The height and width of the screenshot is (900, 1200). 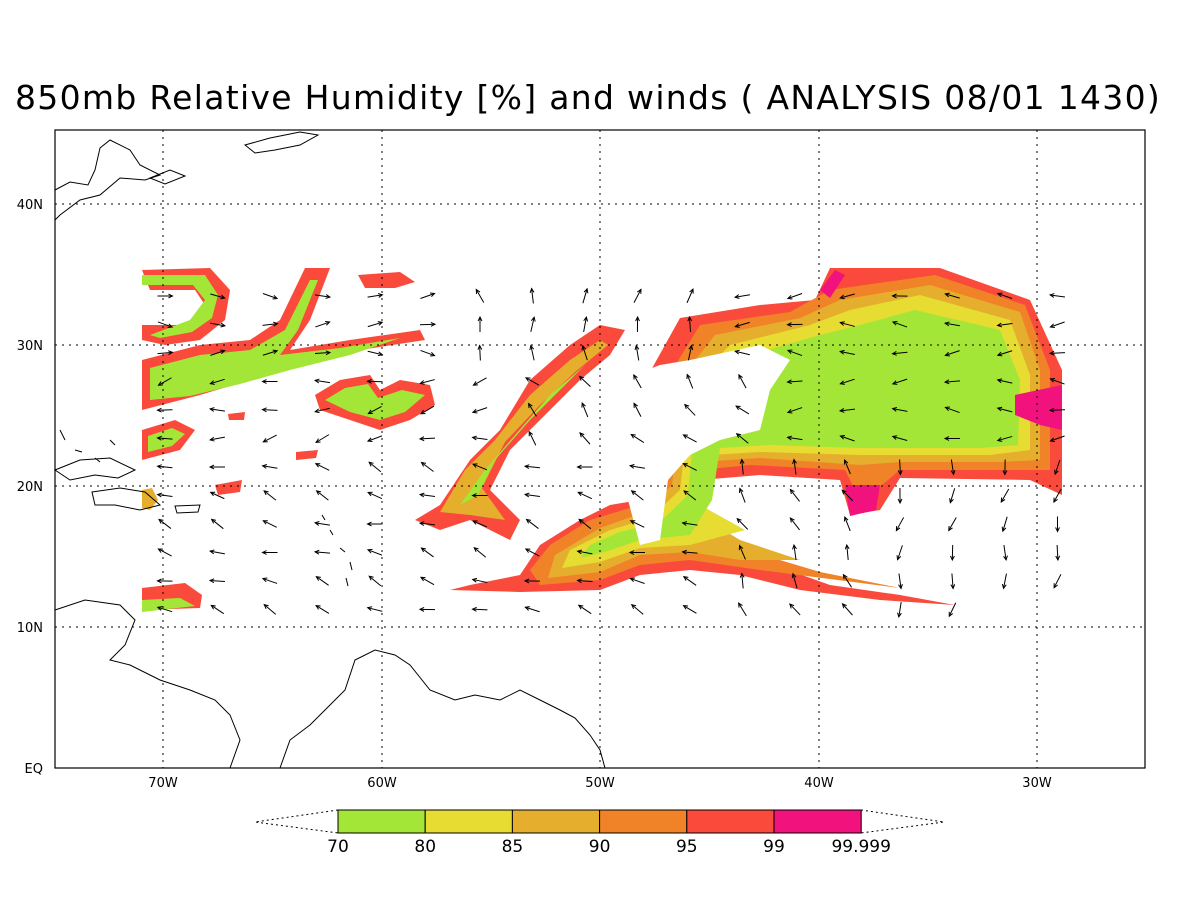 I want to click on lon-label-60w: 60W, so click(x=382, y=783).